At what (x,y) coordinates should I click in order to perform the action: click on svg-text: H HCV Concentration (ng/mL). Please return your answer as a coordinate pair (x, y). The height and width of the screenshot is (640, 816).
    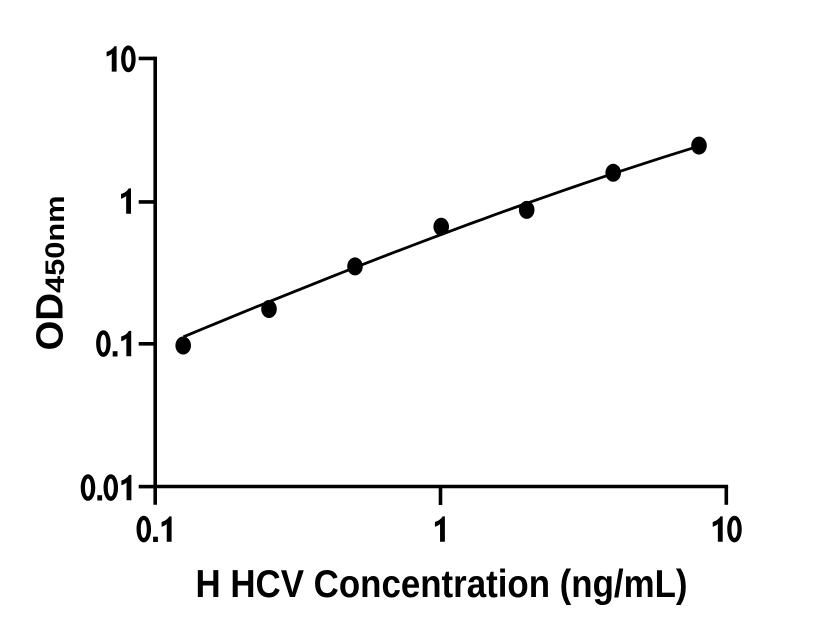
    Looking at the image, I should click on (442, 584).